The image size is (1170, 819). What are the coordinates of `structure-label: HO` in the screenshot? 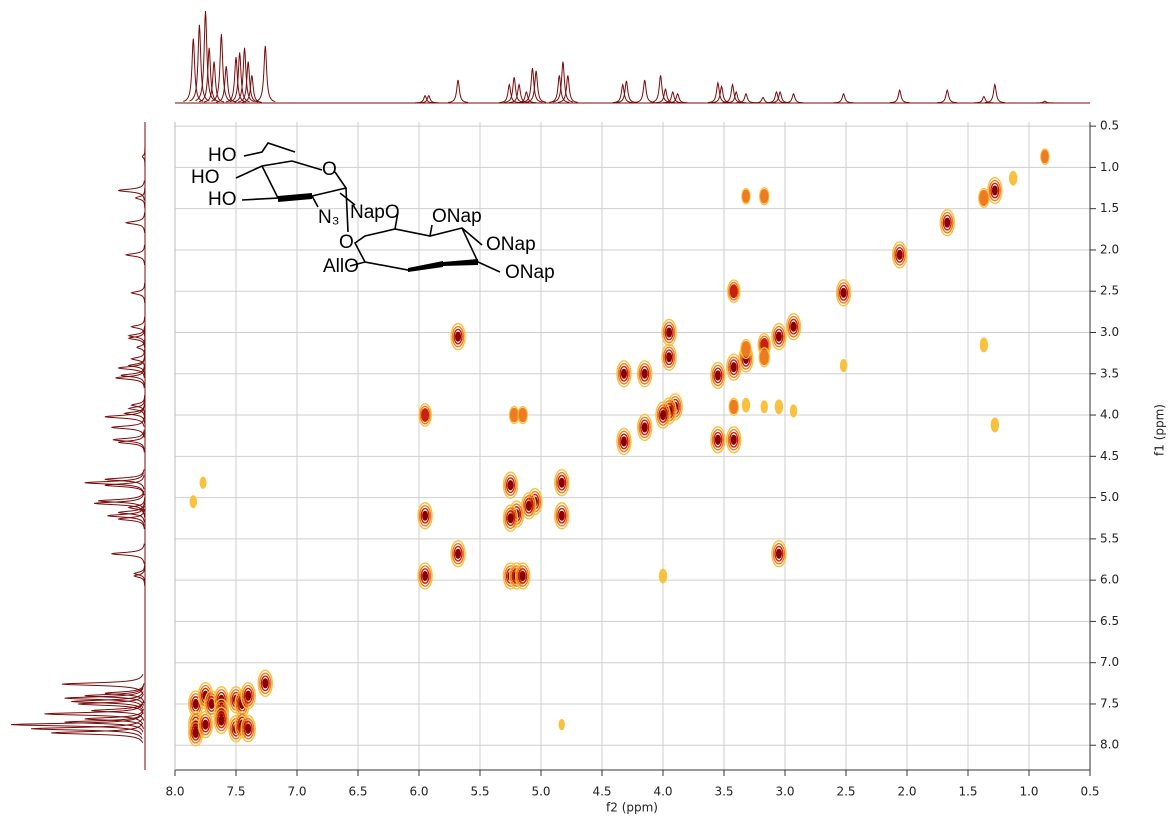 It's located at (222, 199).